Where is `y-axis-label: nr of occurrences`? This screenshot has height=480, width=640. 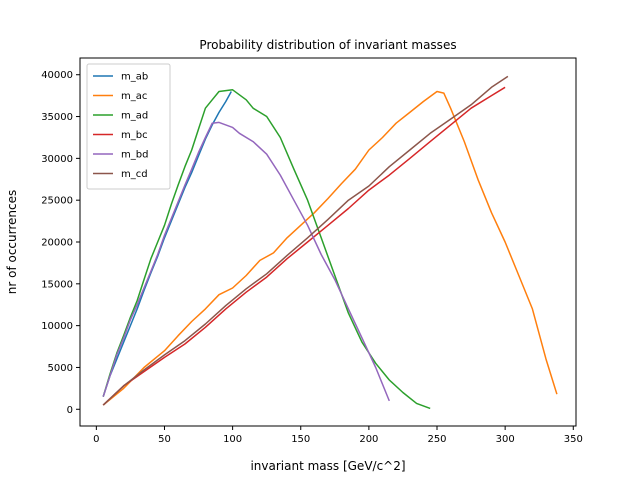 y-axis-label: nr of occurrences is located at coordinates (12, 242).